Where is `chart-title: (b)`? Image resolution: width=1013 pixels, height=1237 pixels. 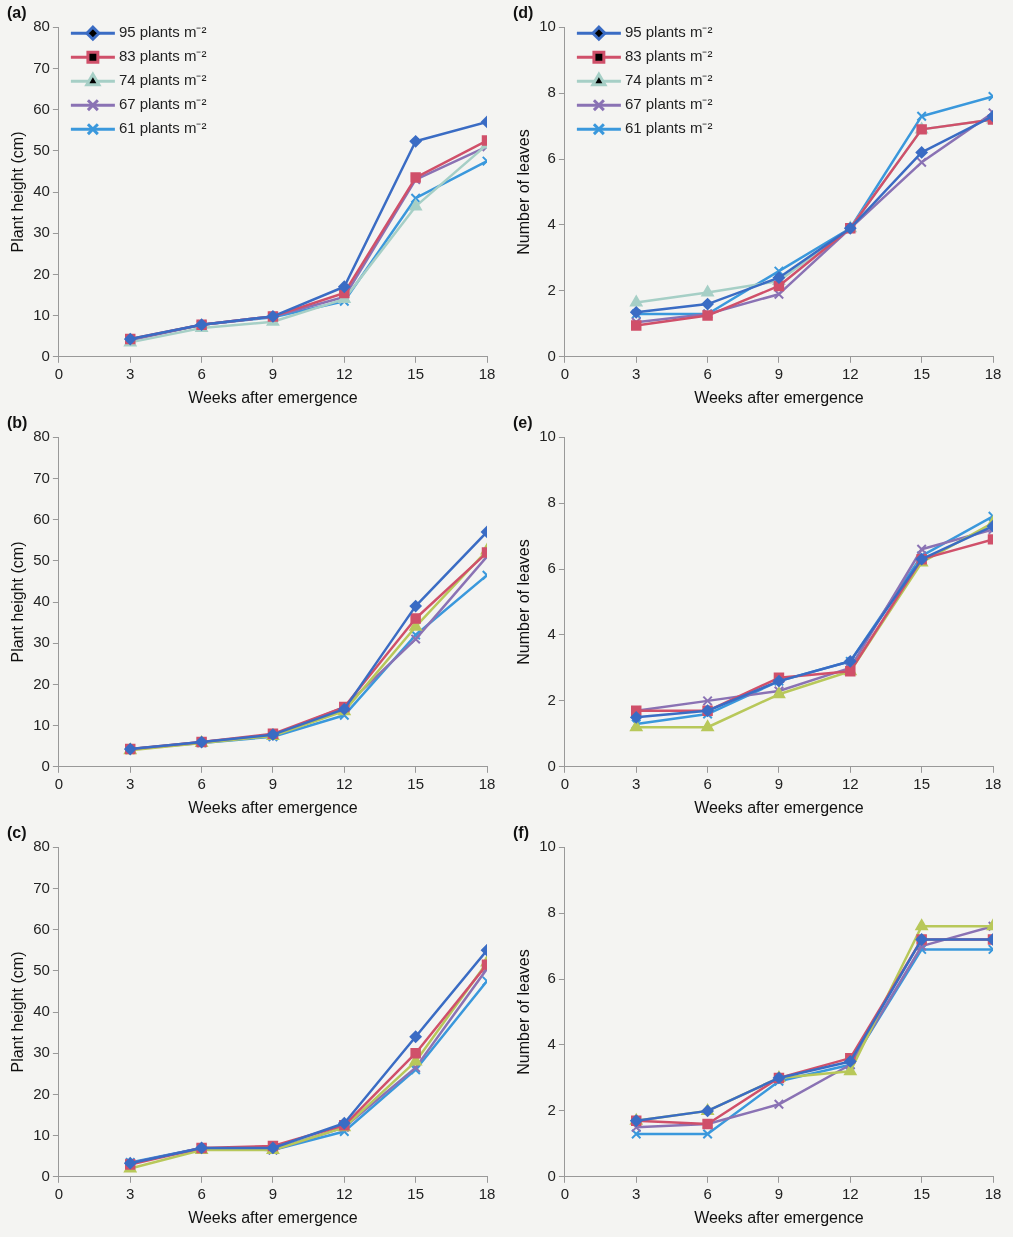 chart-title: (b) is located at coordinates (17, 423).